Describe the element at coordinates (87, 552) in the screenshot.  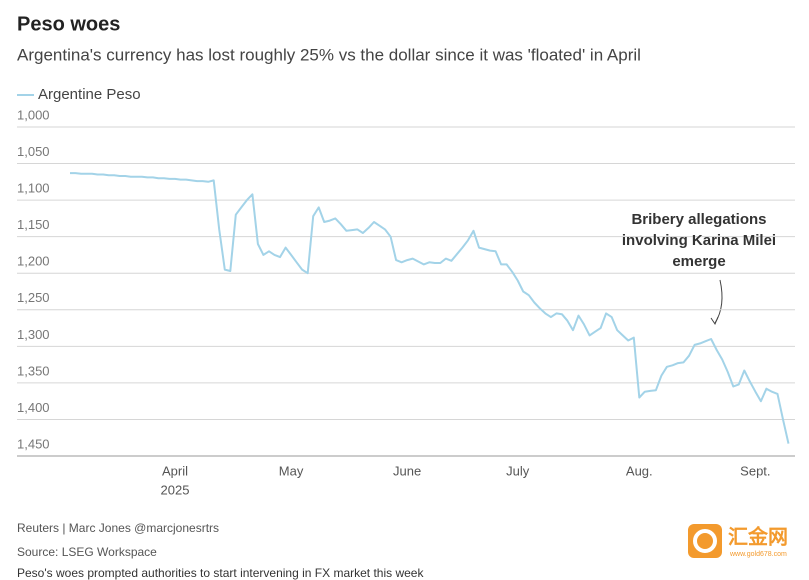
I see `source: Source: LSEG Workspace` at that location.